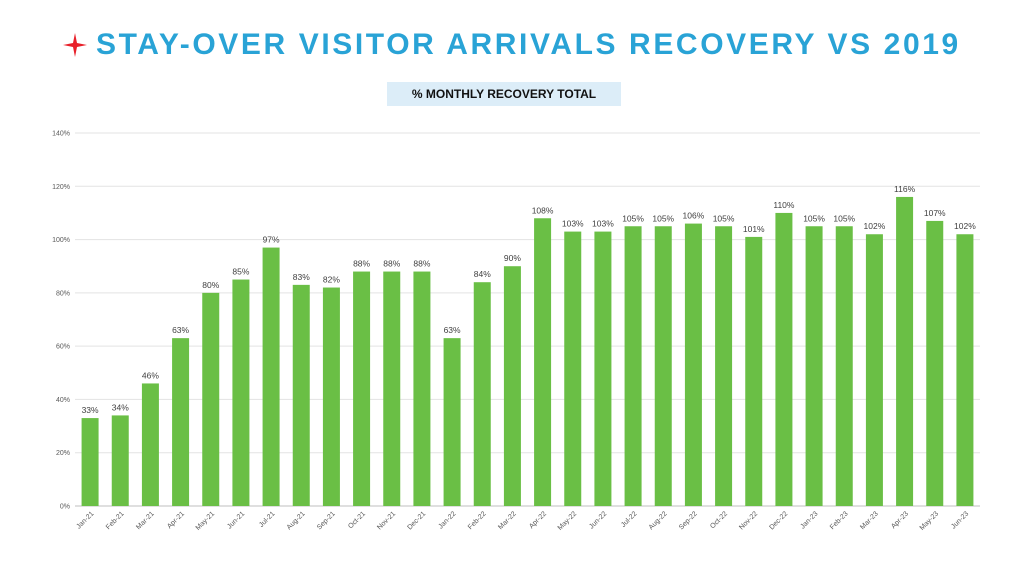 This screenshot has width=1024, height=576. Describe the element at coordinates (482, 274) in the screenshot. I see `data-label: 84%` at that location.